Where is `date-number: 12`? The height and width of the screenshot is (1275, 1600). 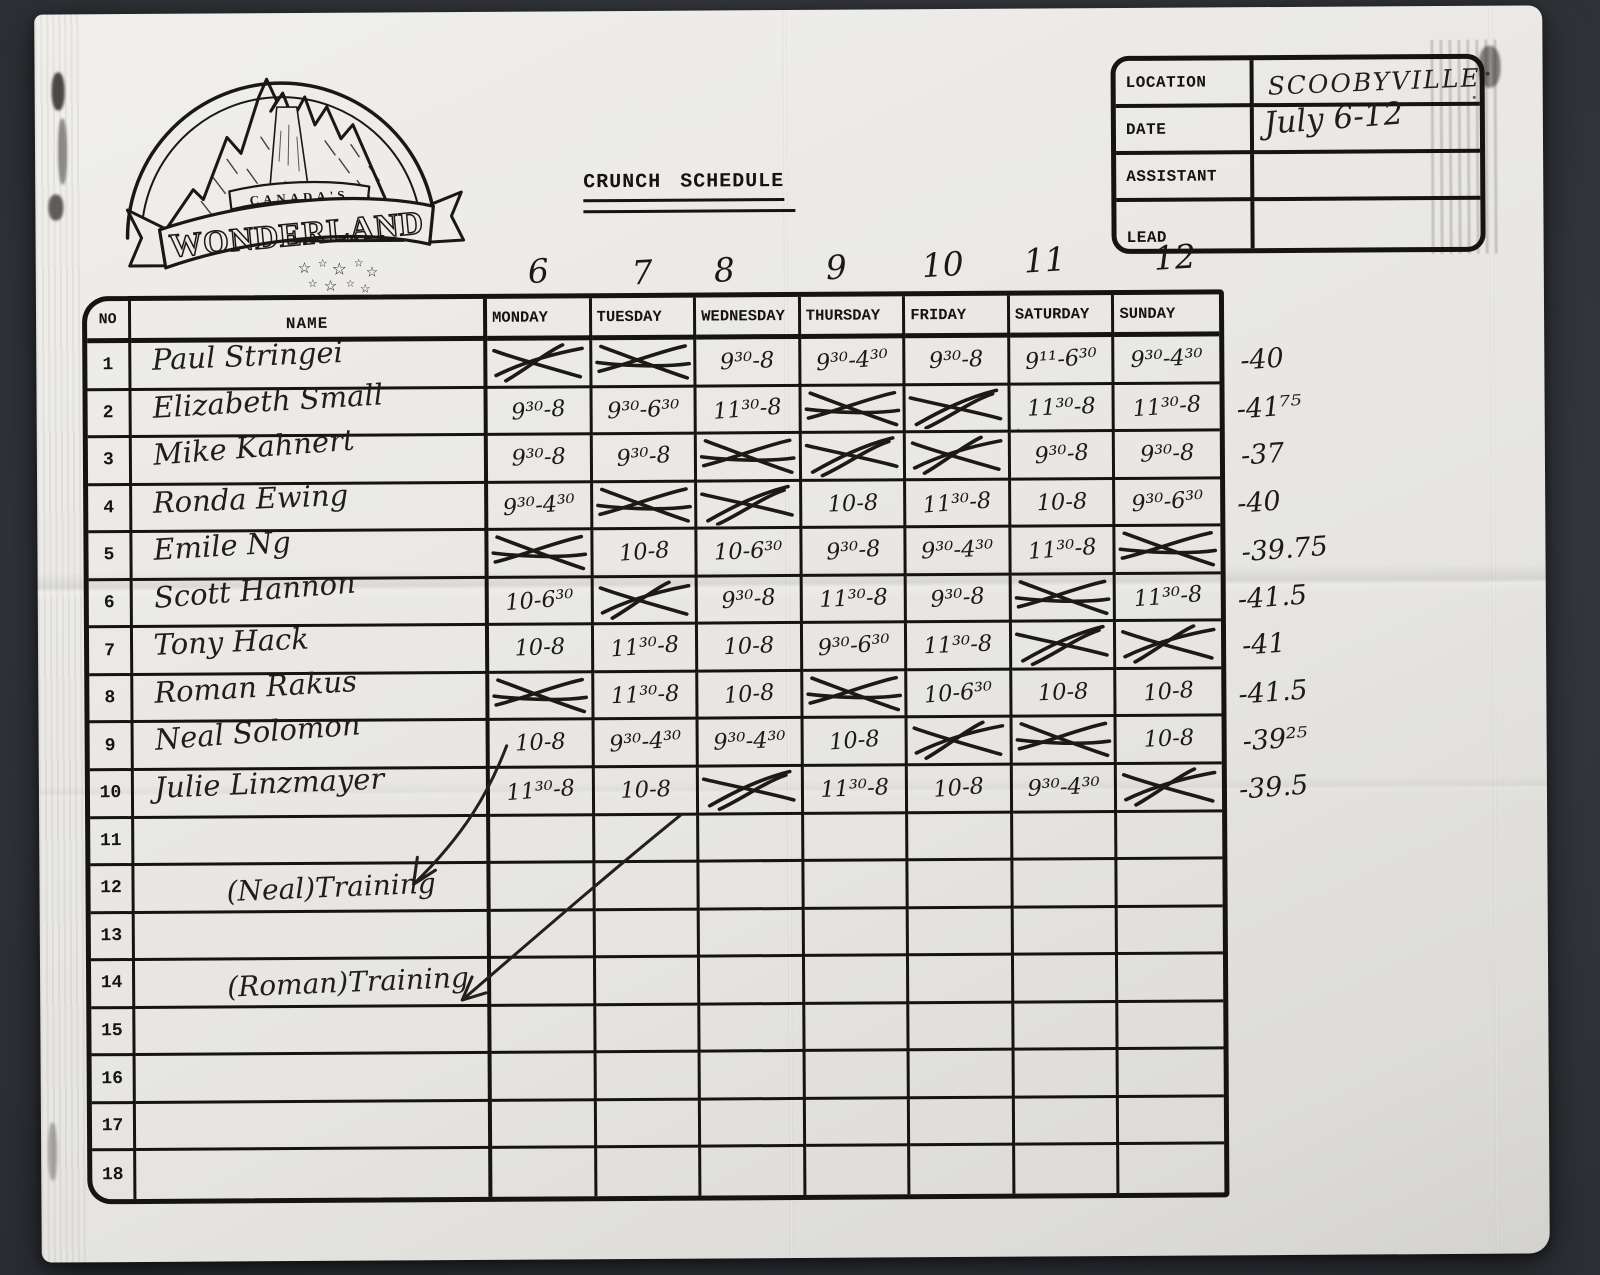 date-number: 12 is located at coordinates (1174, 257).